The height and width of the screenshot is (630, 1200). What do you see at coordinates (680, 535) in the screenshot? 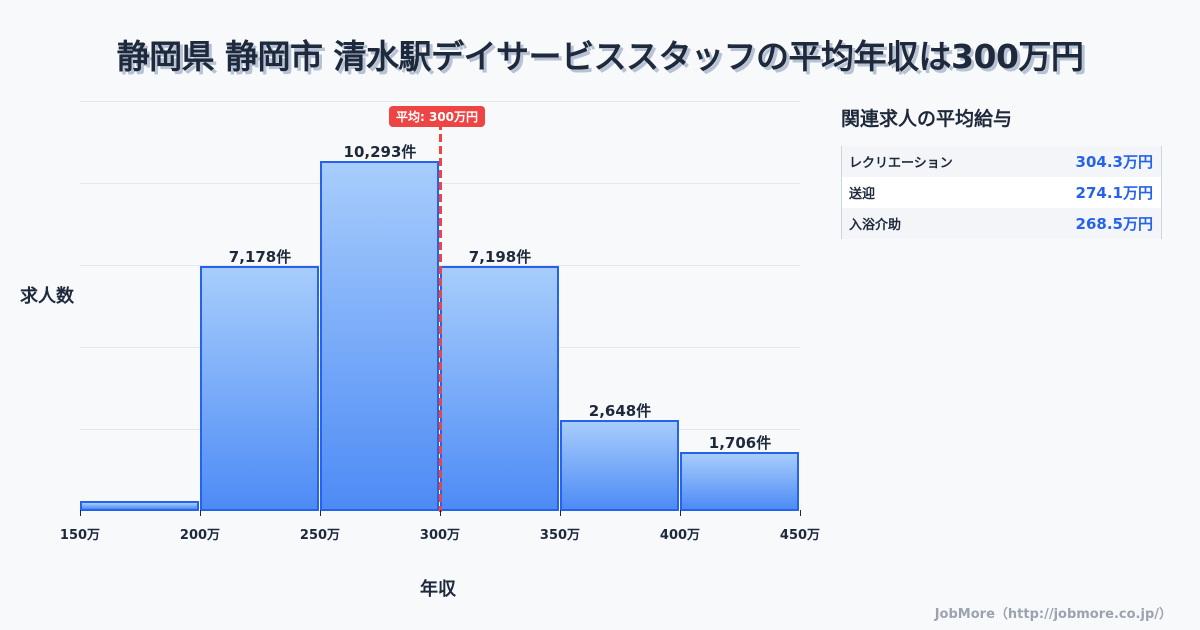
I see `x-tick-label: 400万` at bounding box center [680, 535].